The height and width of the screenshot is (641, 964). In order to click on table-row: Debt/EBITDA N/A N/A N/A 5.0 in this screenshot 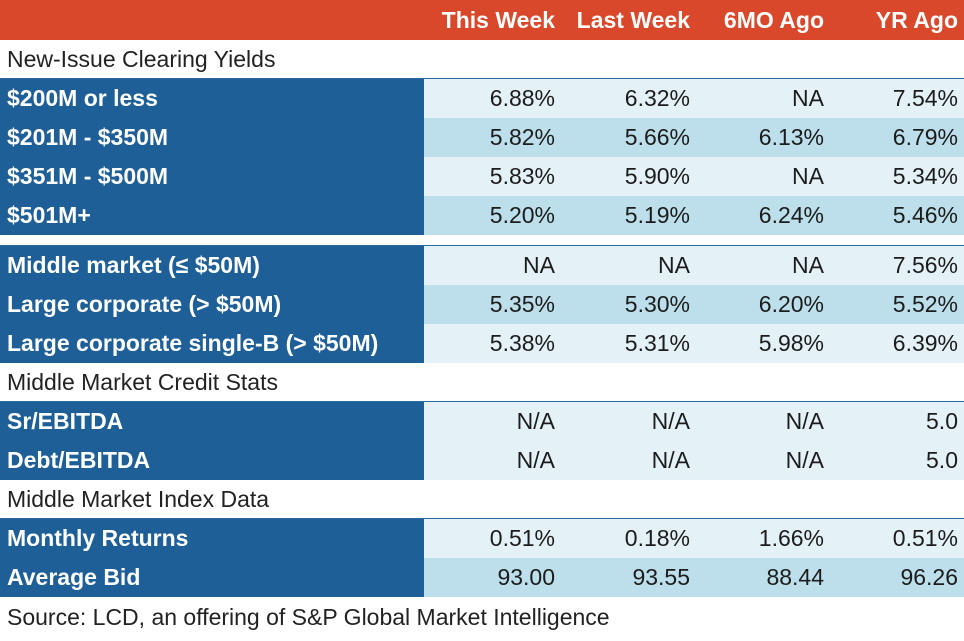, I will do `click(482, 460)`.